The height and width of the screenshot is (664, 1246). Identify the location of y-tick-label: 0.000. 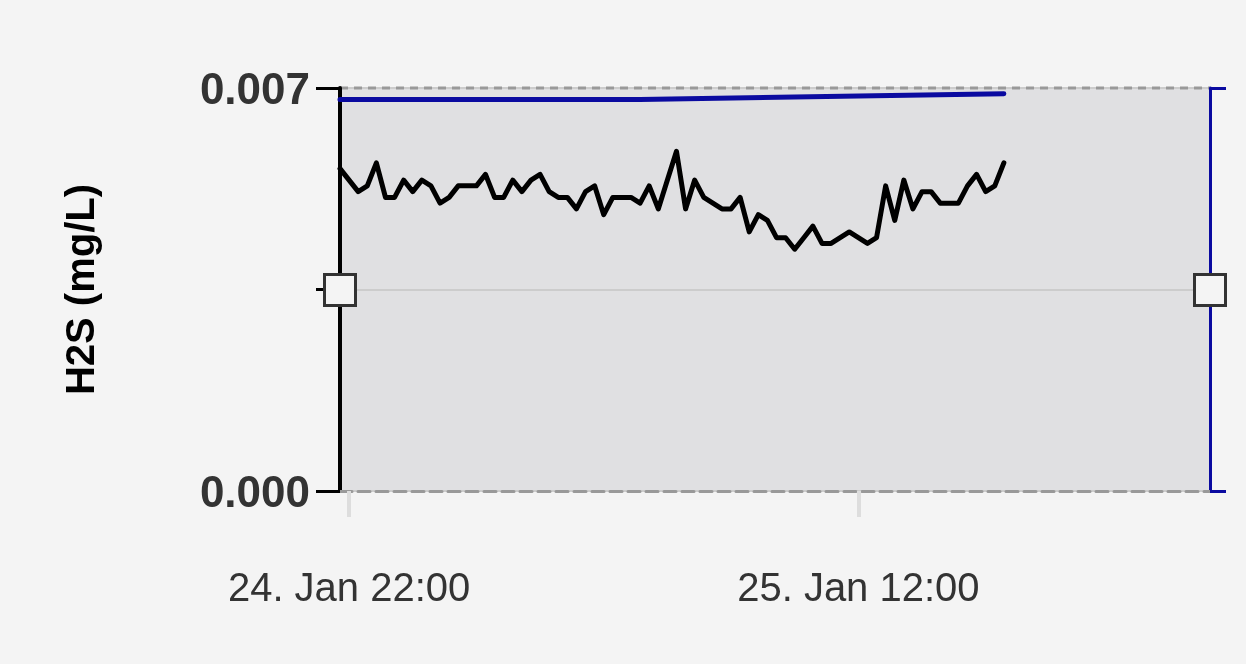
(254, 491).